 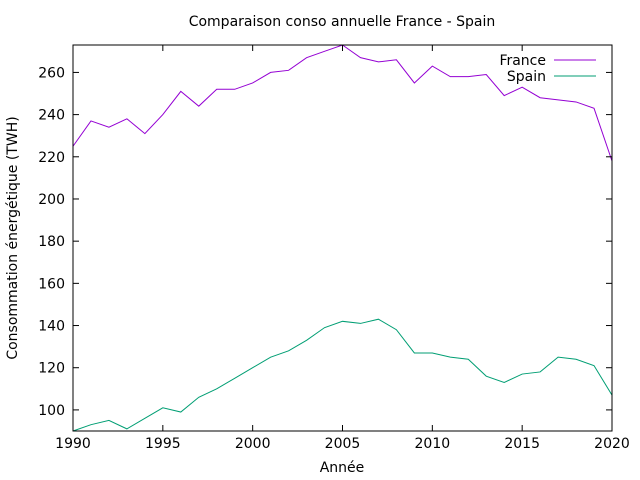 What do you see at coordinates (342, 468) in the screenshot?
I see `x-axis-label: Année` at bounding box center [342, 468].